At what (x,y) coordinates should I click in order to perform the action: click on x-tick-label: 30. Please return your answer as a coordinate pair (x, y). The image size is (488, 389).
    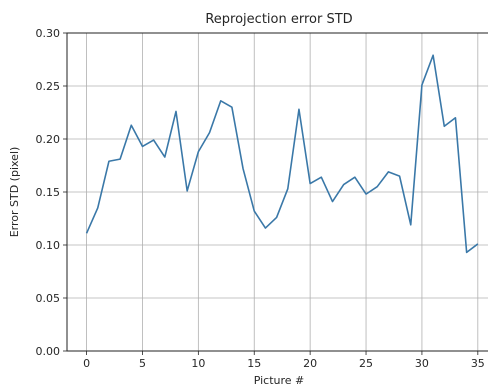
    Looking at the image, I should click on (422, 363).